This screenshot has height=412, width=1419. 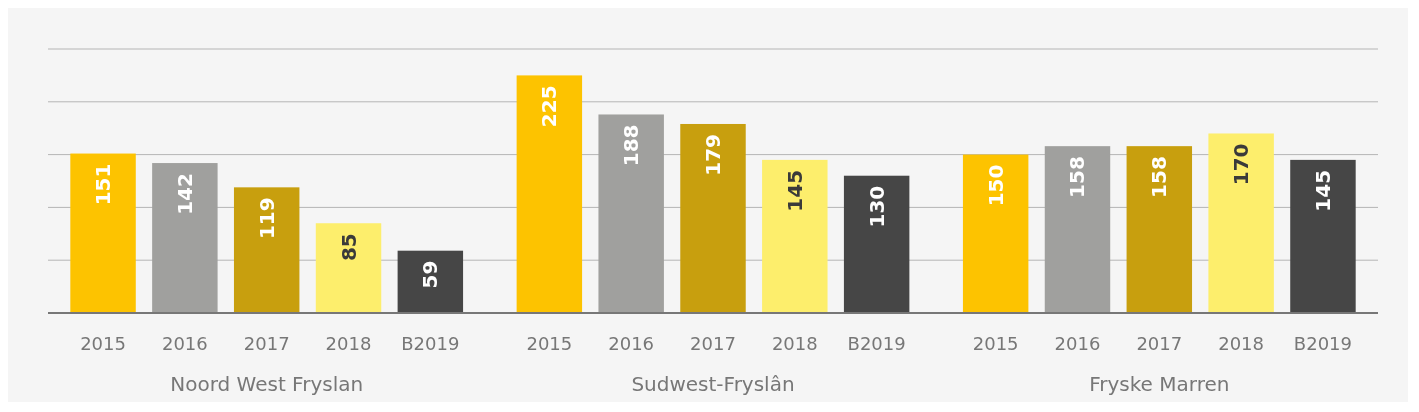 What do you see at coordinates (184, 343) in the screenshot?
I see `series-label: 2016` at bounding box center [184, 343].